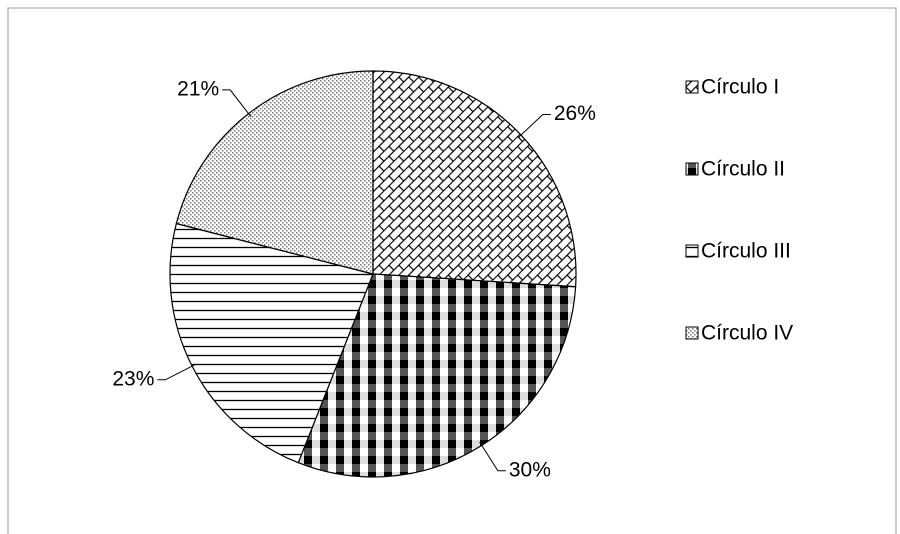 This screenshot has height=534, width=900. I want to click on data-label: 21%, so click(198, 88).